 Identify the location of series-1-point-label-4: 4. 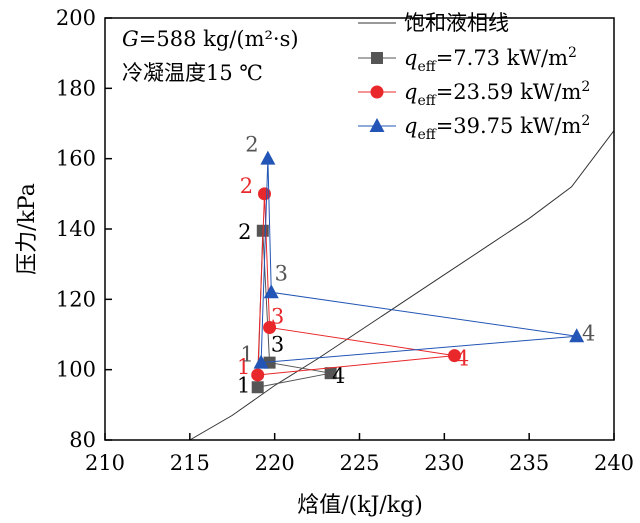
(338, 376).